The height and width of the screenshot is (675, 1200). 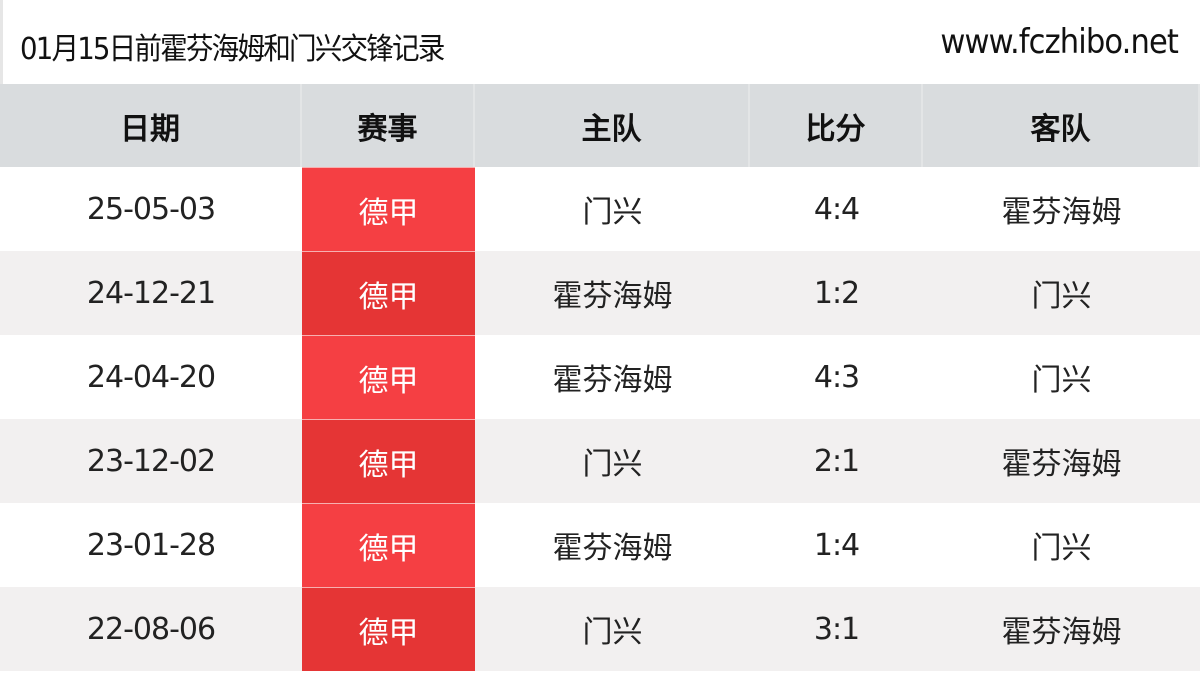 I want to click on col-score: 比分, so click(x=836, y=125).